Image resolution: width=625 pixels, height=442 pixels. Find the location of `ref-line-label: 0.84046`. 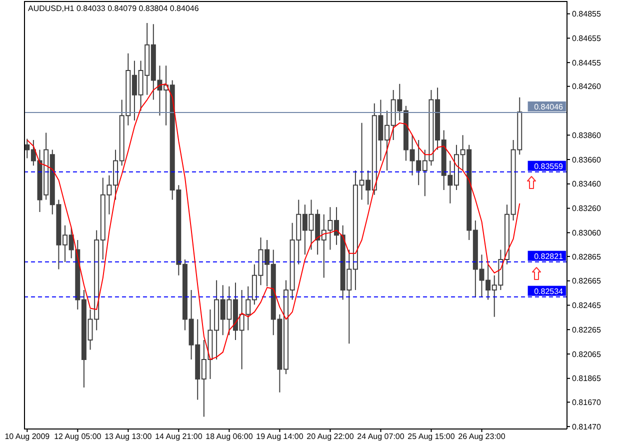

ref-line-label: 0.84046 is located at coordinates (549, 107).